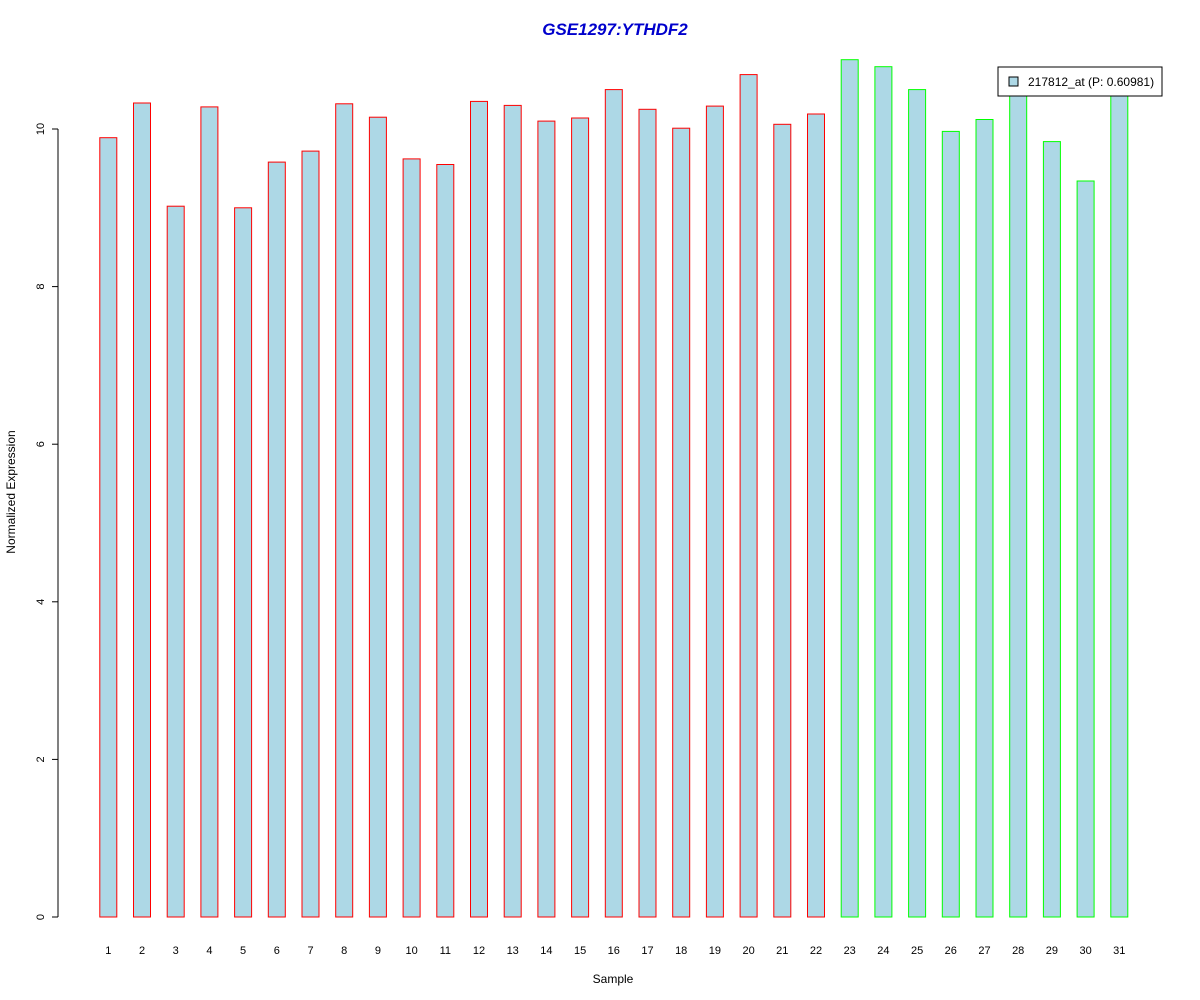  What do you see at coordinates (243, 951) in the screenshot?
I see `x-tick-label: 5` at bounding box center [243, 951].